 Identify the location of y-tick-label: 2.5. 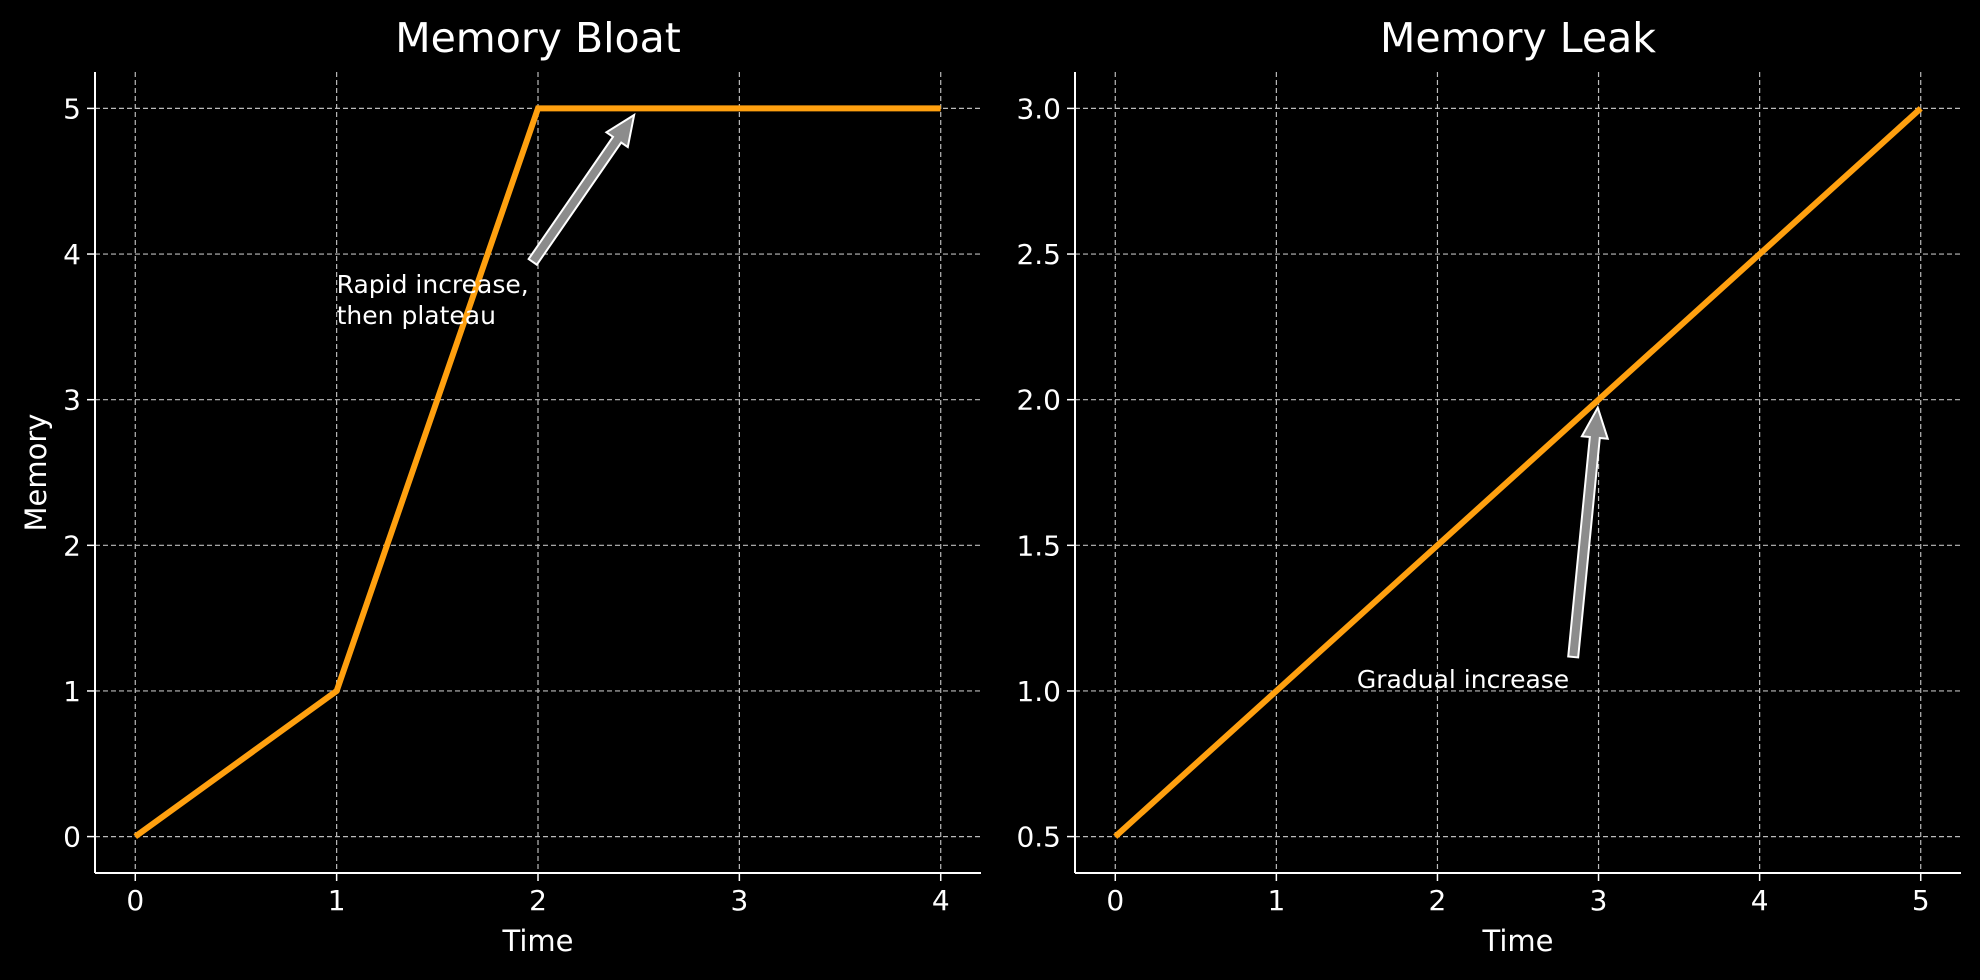
(1038, 254).